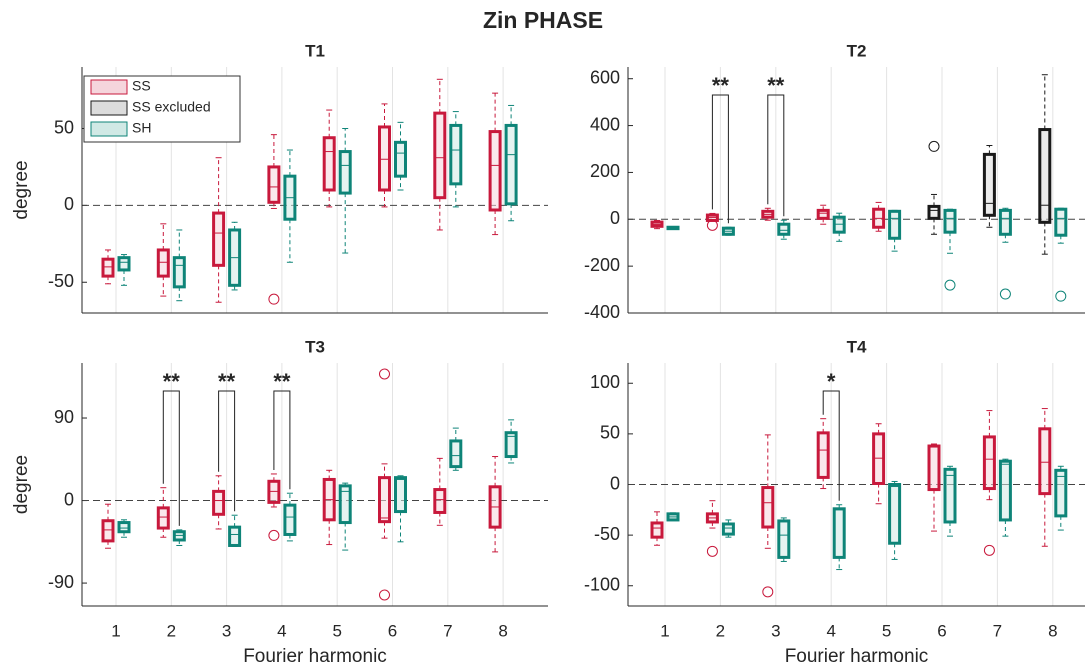 The height and width of the screenshot is (668, 1087). What do you see at coordinates (315, 50) in the screenshot?
I see `subplot-title: T1` at bounding box center [315, 50].